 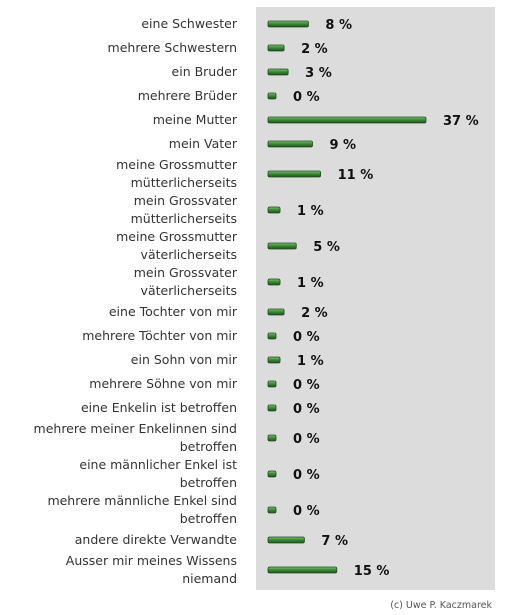 I want to click on category-label-line: ein Sohn von mir, so click(x=184, y=359).